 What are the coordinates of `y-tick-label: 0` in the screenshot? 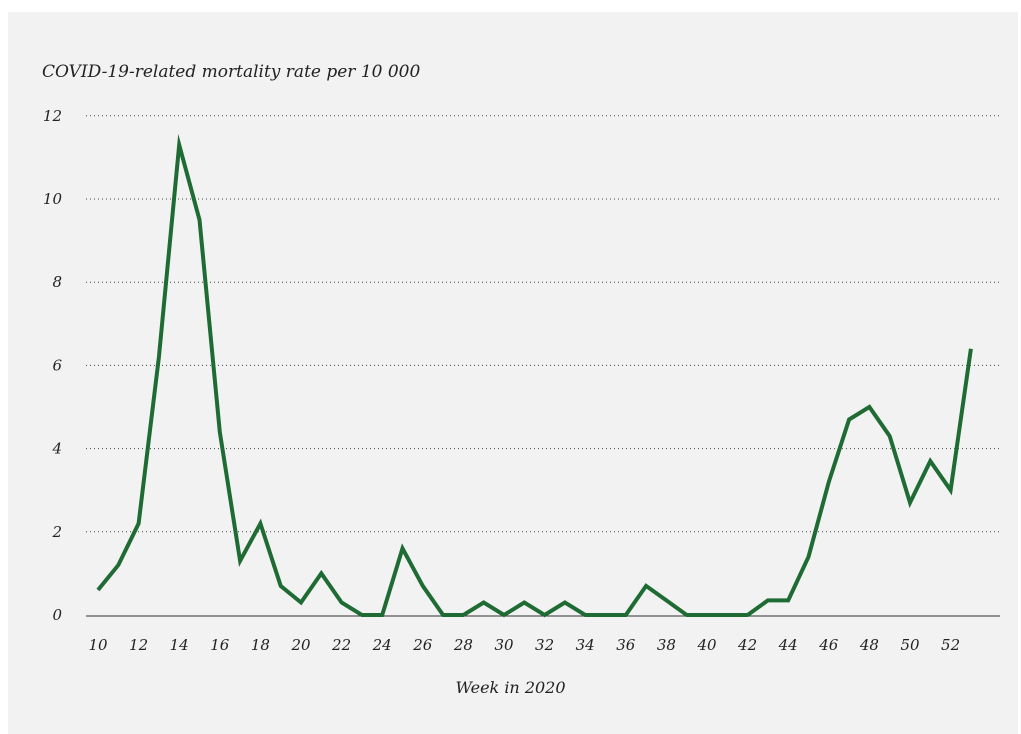 It's located at (57, 615).